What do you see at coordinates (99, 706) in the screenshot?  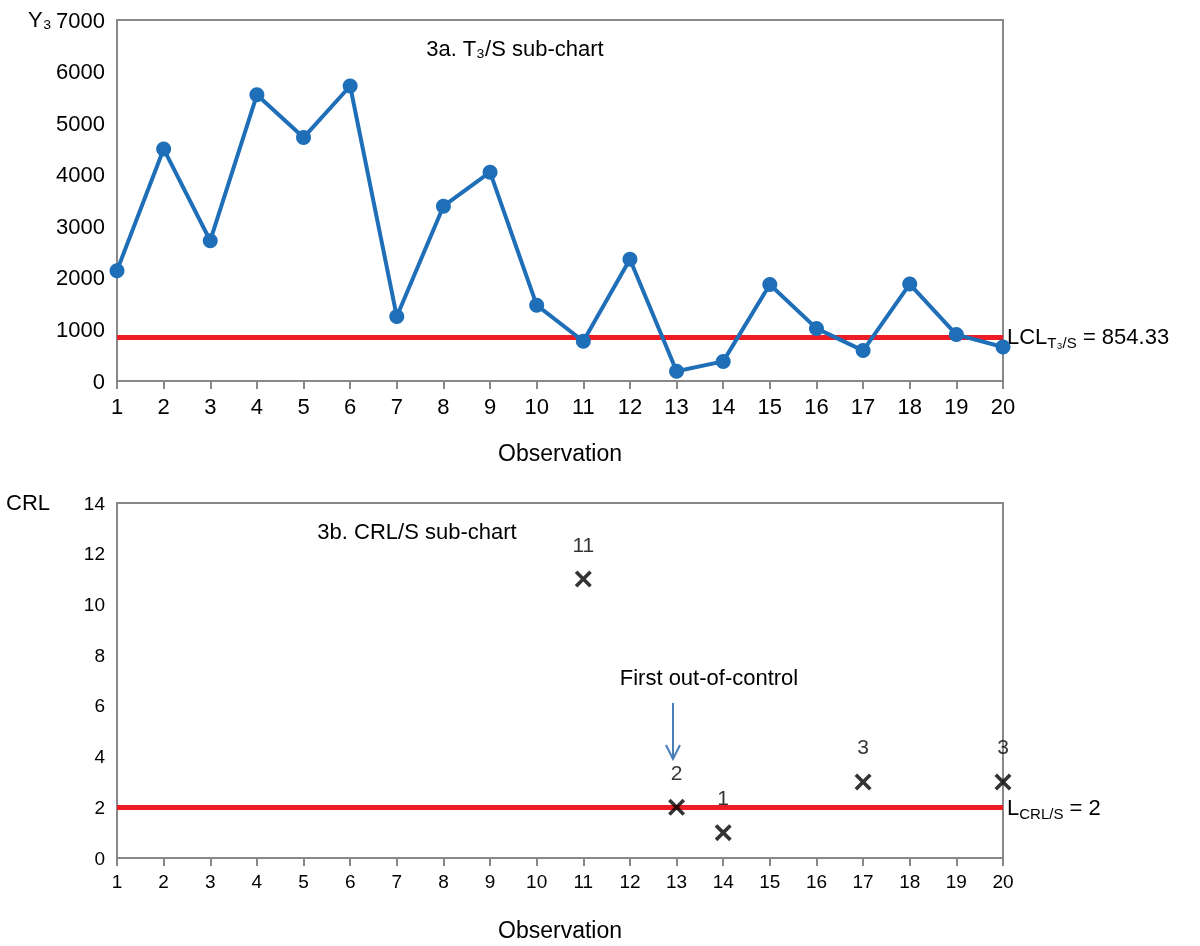 I see `y-tick-label: 6` at bounding box center [99, 706].